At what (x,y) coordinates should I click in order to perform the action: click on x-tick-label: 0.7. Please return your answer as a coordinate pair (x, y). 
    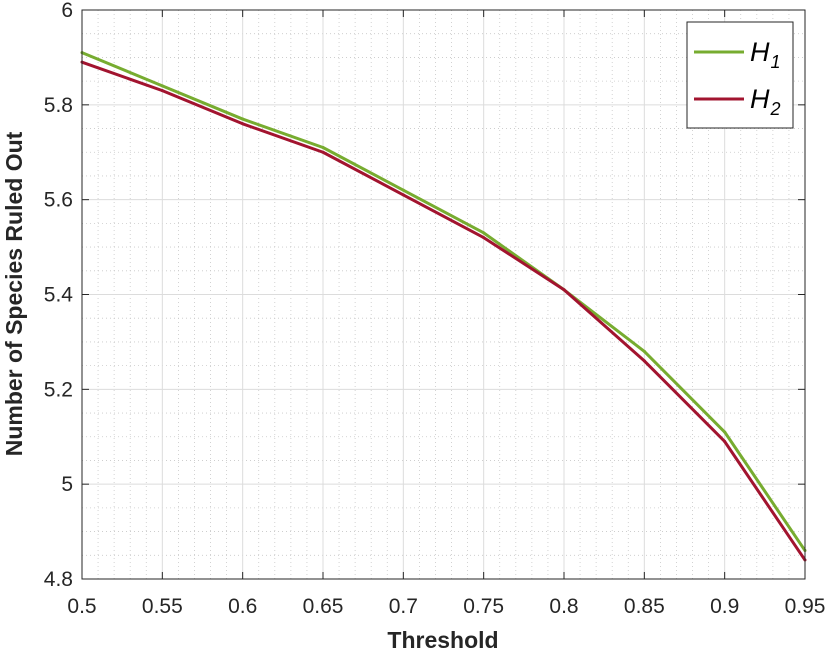
    Looking at the image, I should click on (403, 606).